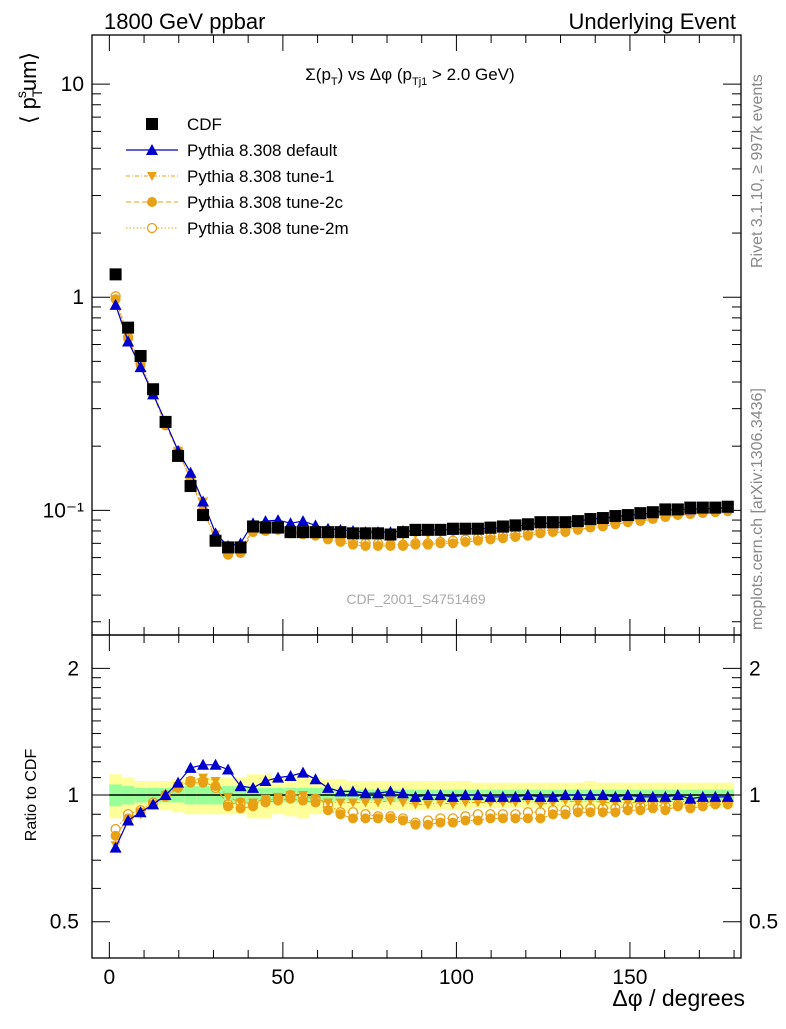 The height and width of the screenshot is (1029, 786). Describe the element at coordinates (72, 84) in the screenshot. I see `main-y-tick-label: 10` at that location.